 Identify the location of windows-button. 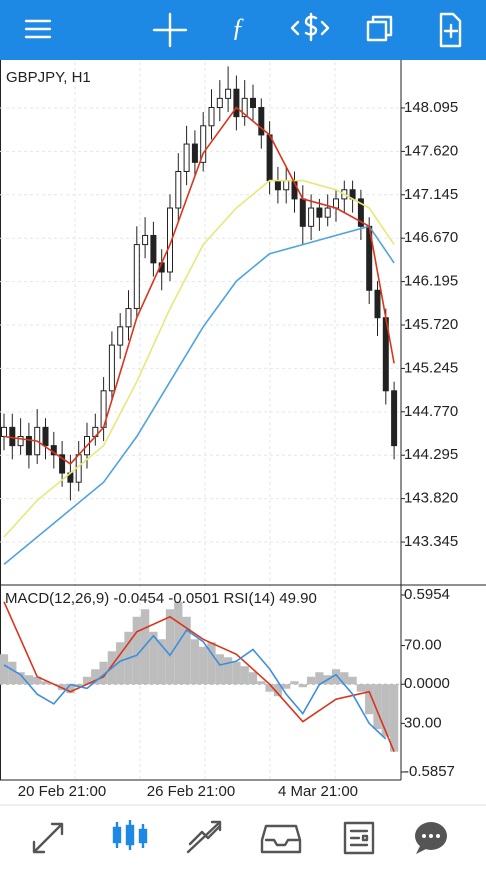
(379, 28).